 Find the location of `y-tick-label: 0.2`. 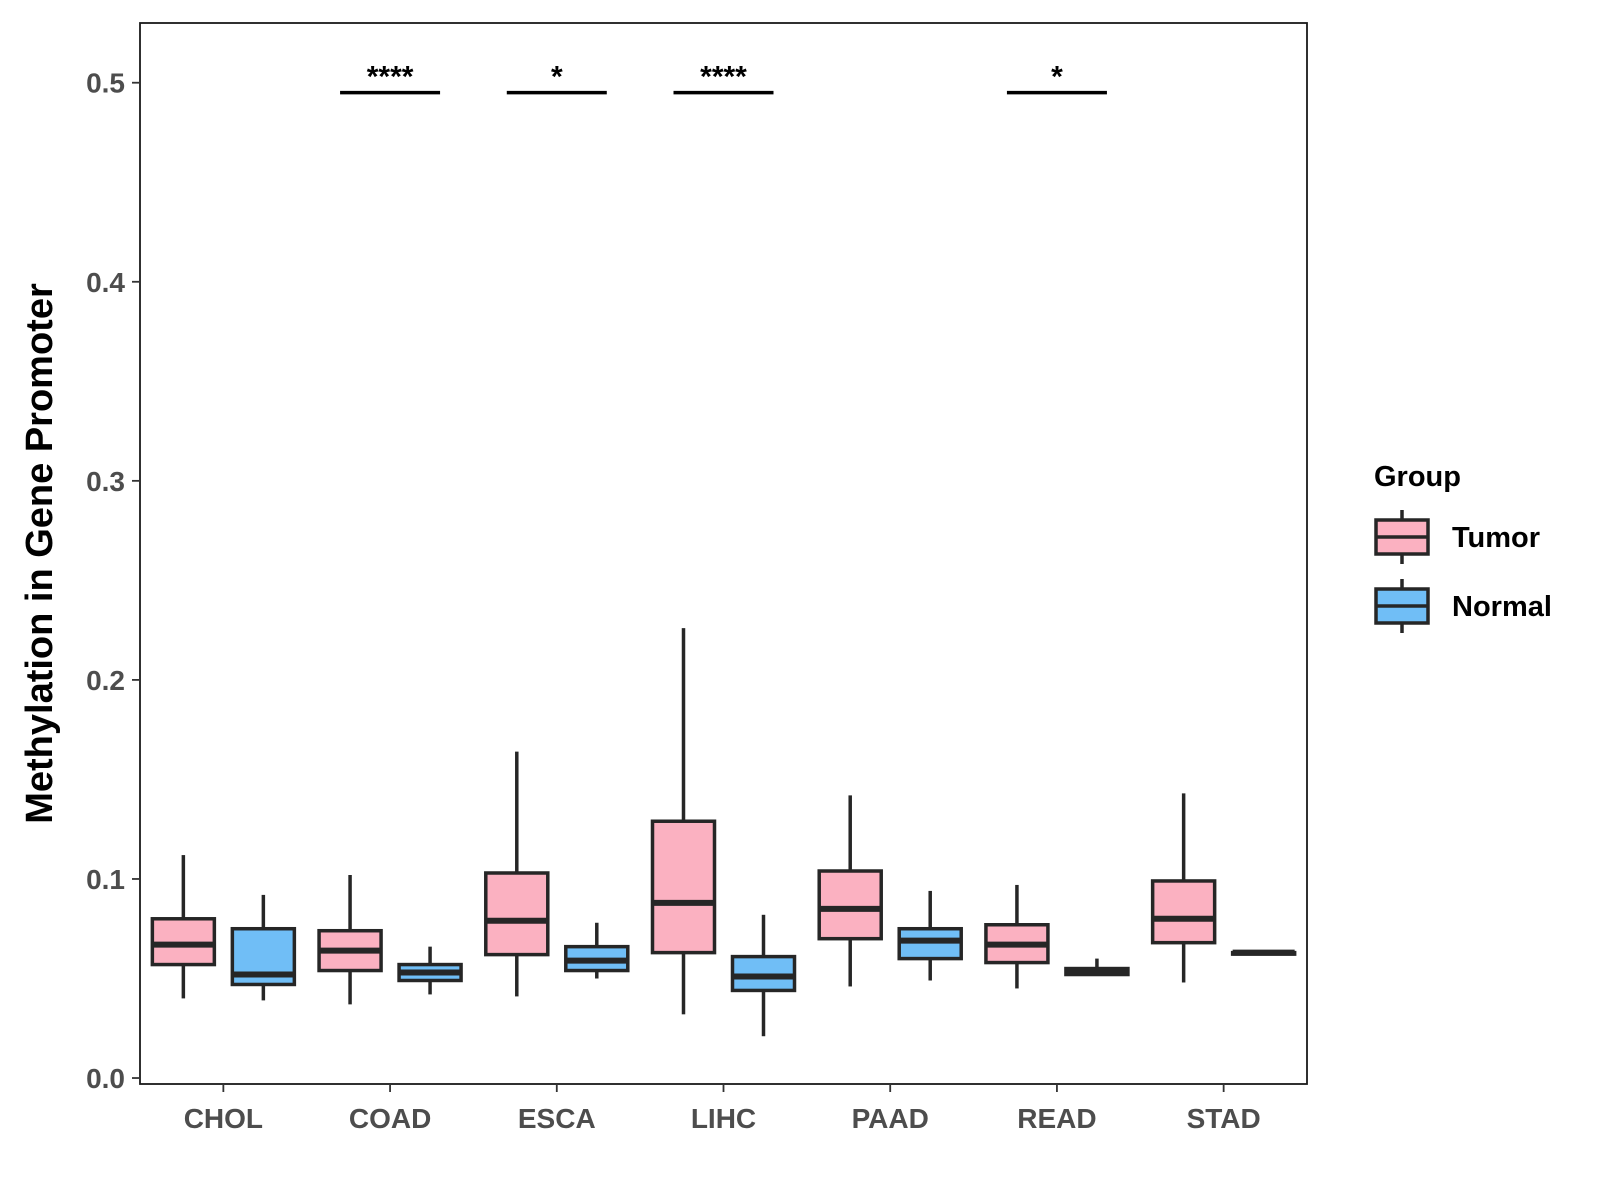

y-tick-label: 0.2 is located at coordinates (105, 680).